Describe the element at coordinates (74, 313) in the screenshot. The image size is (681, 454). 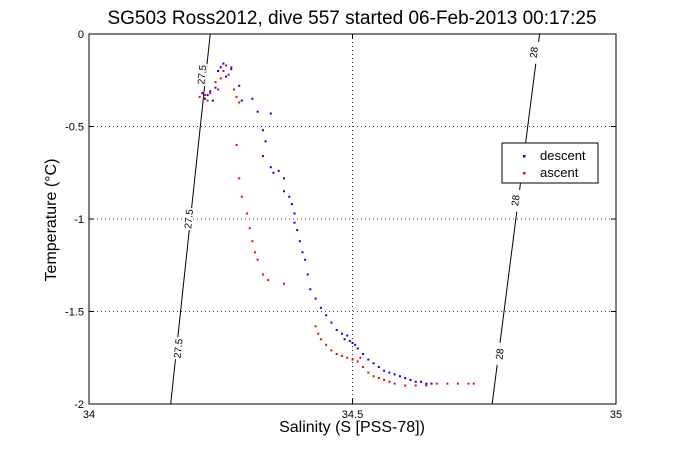
I see `y-tick-label: -1.5` at that location.